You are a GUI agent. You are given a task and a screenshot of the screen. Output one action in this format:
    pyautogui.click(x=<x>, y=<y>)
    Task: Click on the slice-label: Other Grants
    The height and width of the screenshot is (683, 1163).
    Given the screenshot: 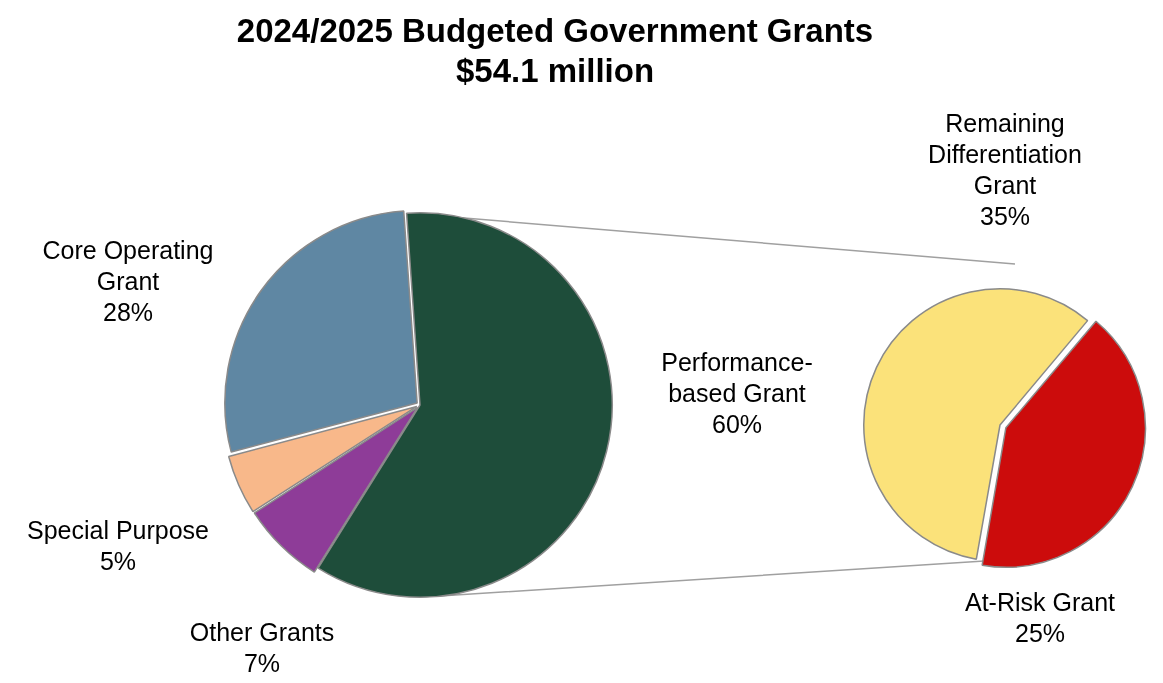 What is the action you would take?
    pyautogui.click(x=262, y=632)
    